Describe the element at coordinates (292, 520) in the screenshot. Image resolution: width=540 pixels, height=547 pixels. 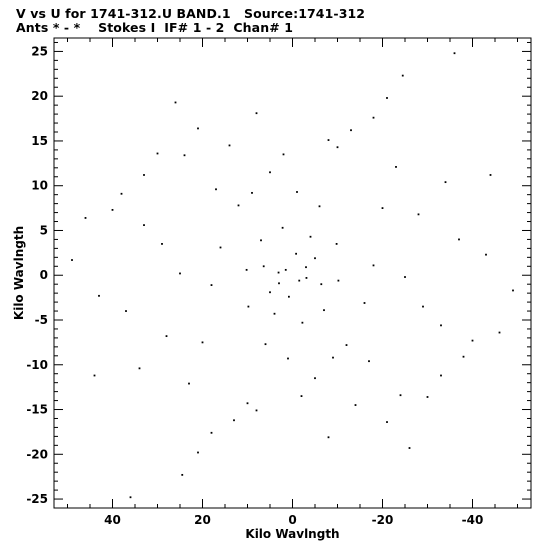
I see `x-tick-label: 0` at that location.